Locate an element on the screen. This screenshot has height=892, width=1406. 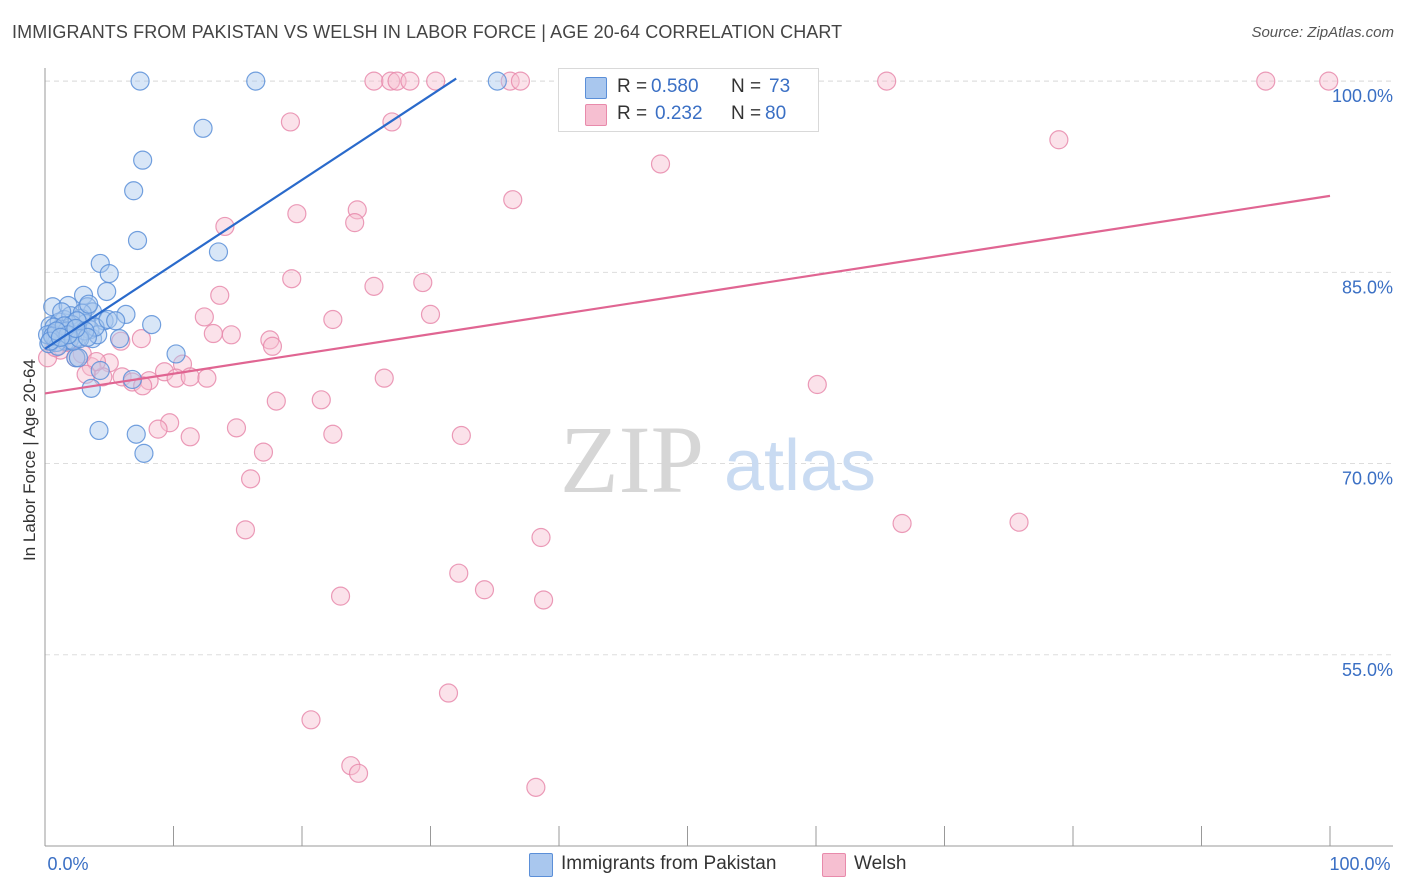
legend-swatch-pink is located at coordinates (596, 115).